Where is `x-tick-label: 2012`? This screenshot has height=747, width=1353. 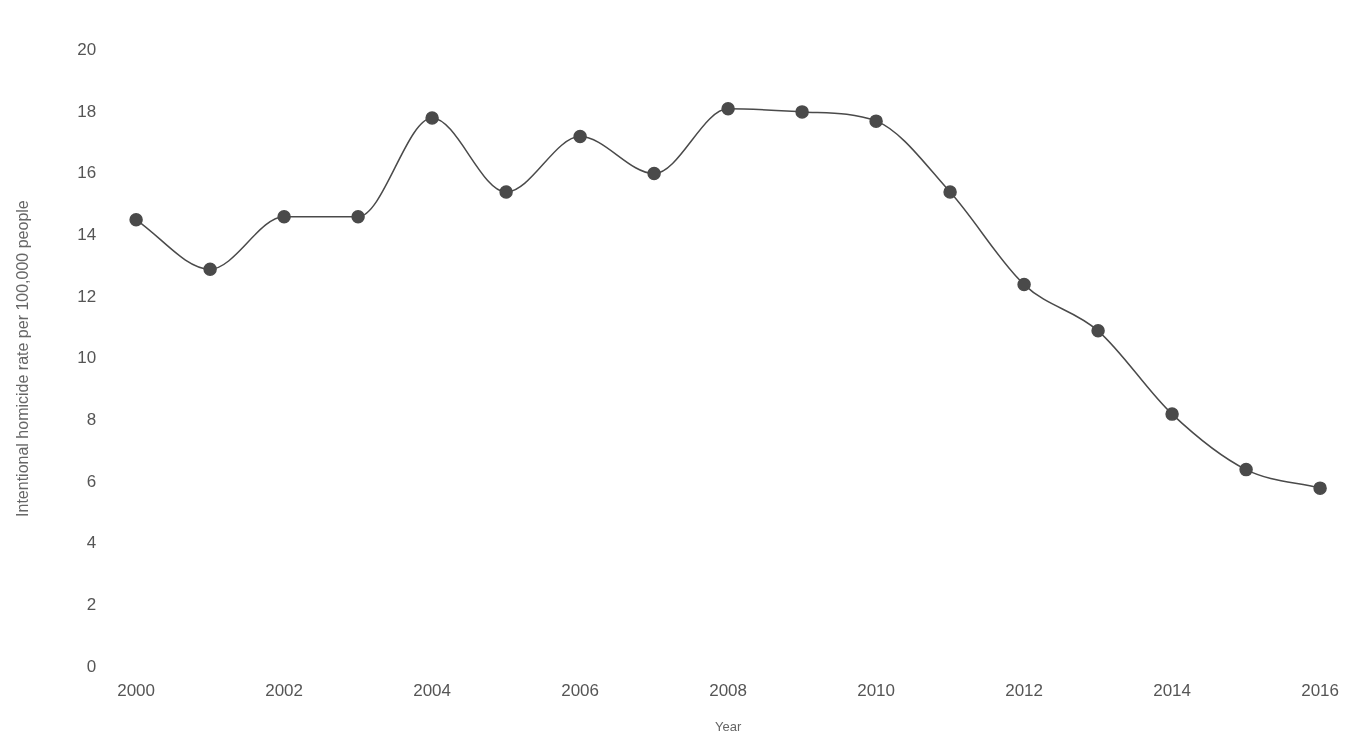 x-tick-label: 2012 is located at coordinates (1024, 690).